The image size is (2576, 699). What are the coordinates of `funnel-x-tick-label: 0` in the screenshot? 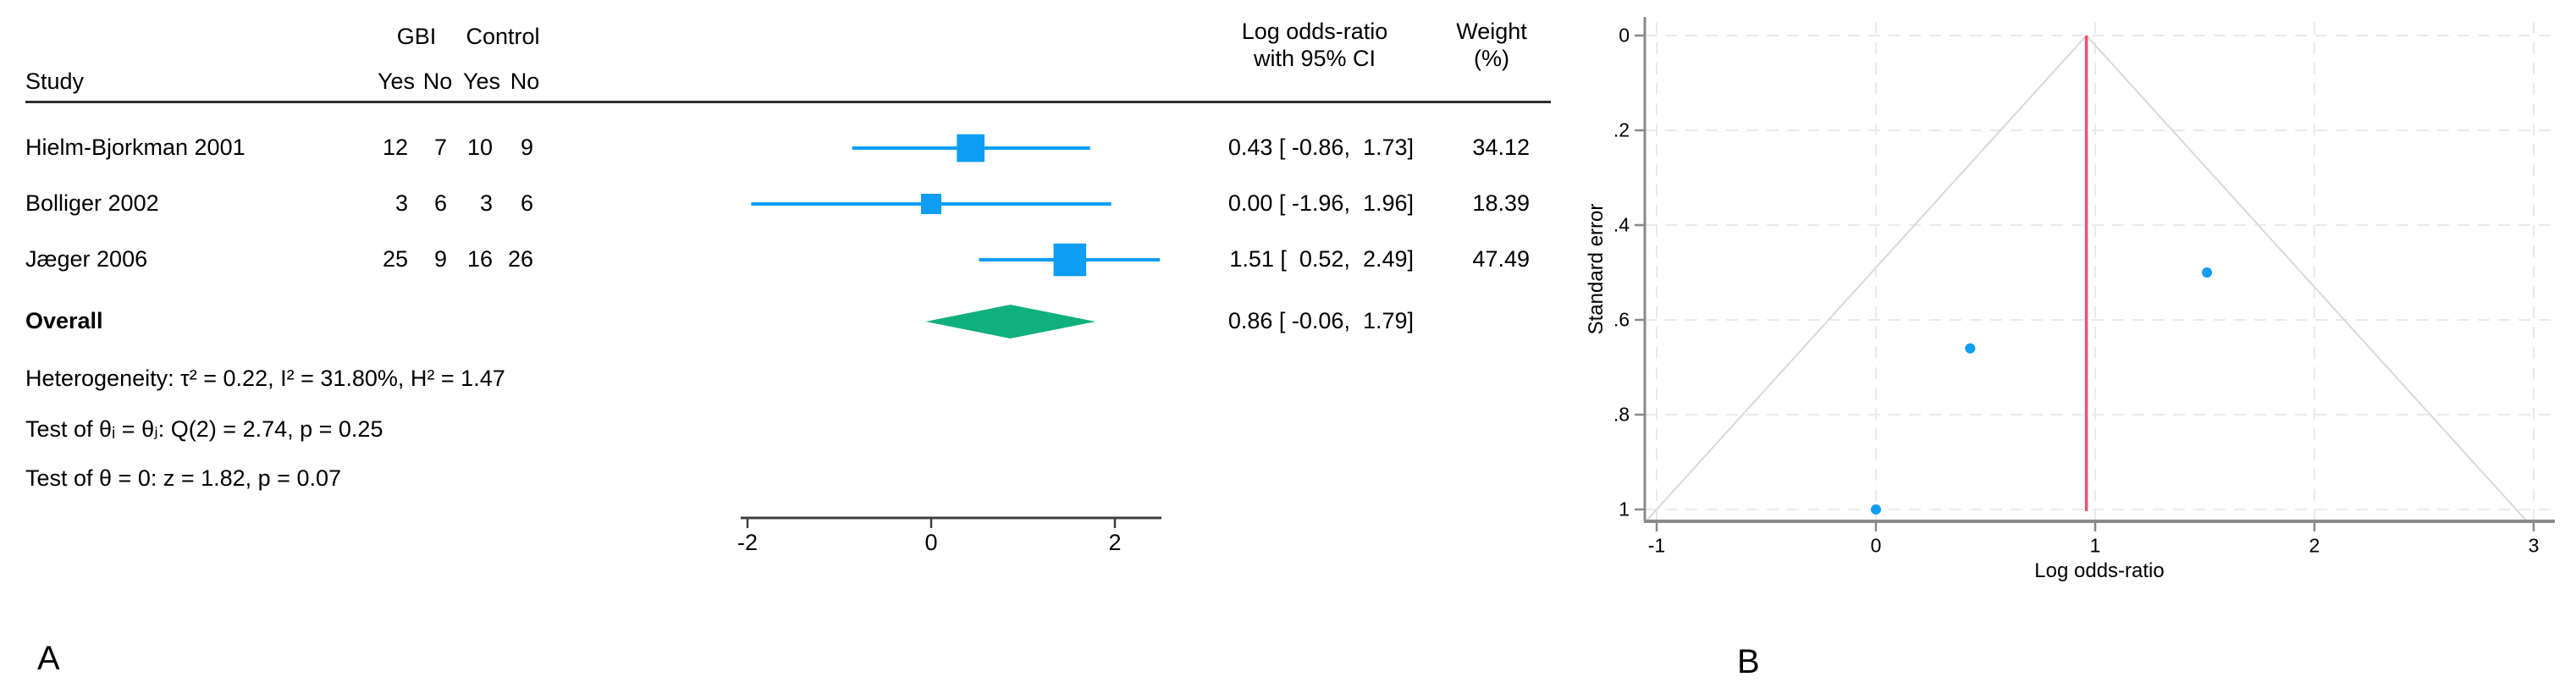 It's located at (1876, 545).